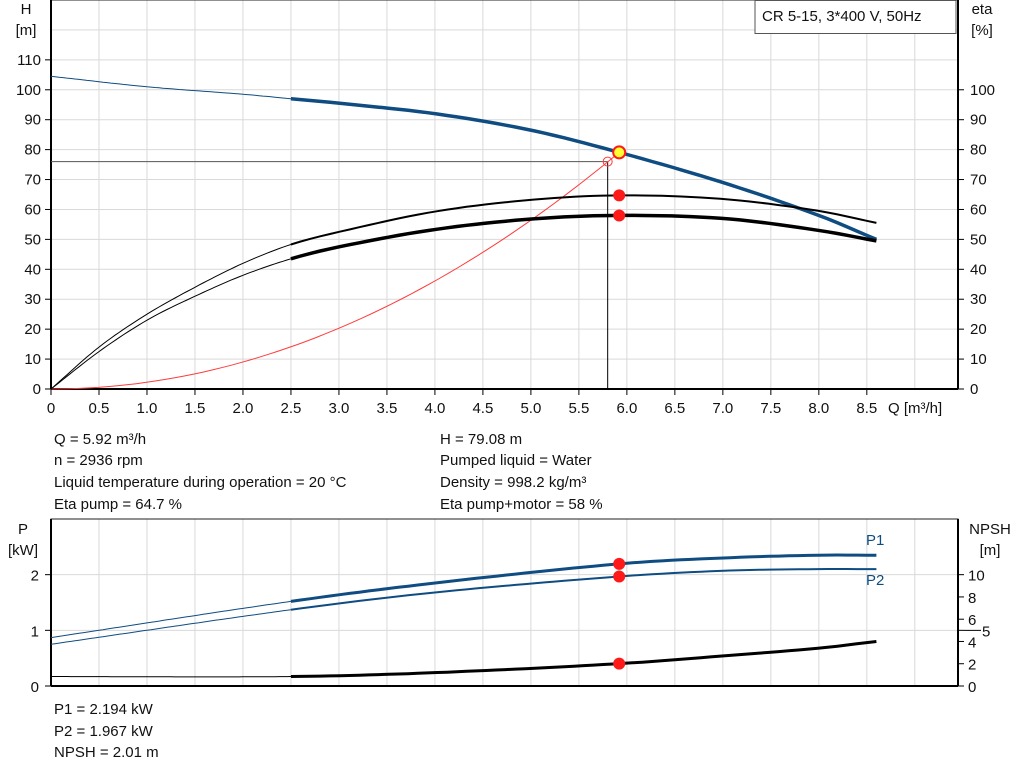 The image size is (1024, 781). Describe the element at coordinates (243, 408) in the screenshot. I see `x-tick-label: 2.0` at that location.